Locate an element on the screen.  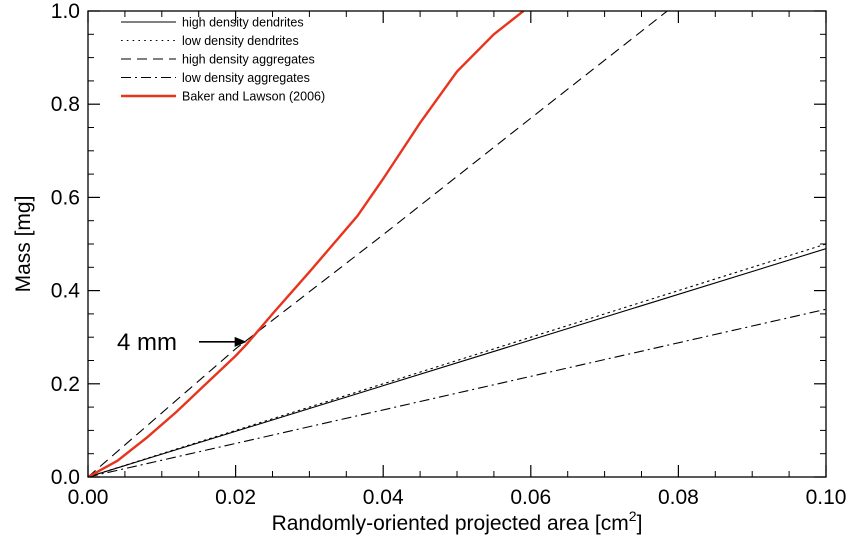
y-axis-label: Mass [mg] is located at coordinates (23, 244).